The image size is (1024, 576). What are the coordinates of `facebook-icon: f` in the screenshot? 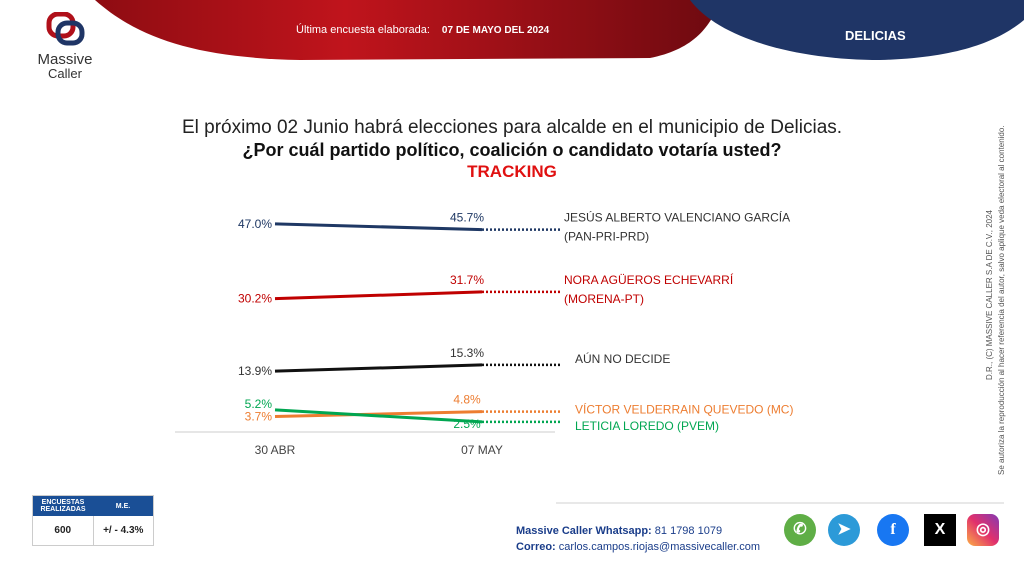 It's located at (893, 530).